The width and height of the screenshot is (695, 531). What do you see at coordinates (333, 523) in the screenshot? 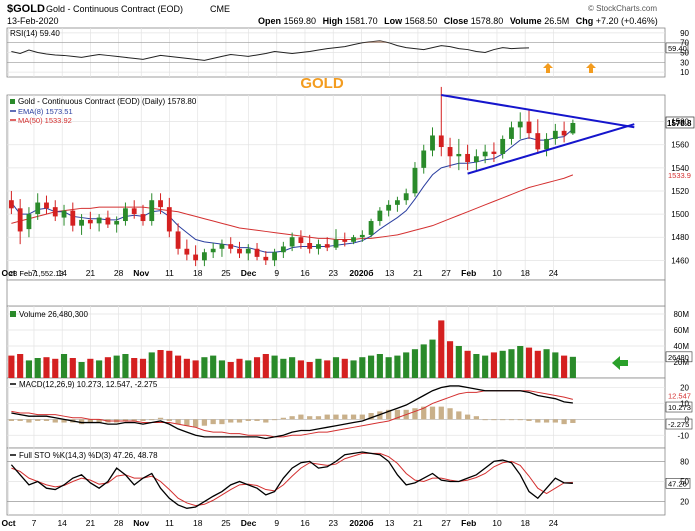
I see `x-label-bottom-12: 23` at bounding box center [333, 523].